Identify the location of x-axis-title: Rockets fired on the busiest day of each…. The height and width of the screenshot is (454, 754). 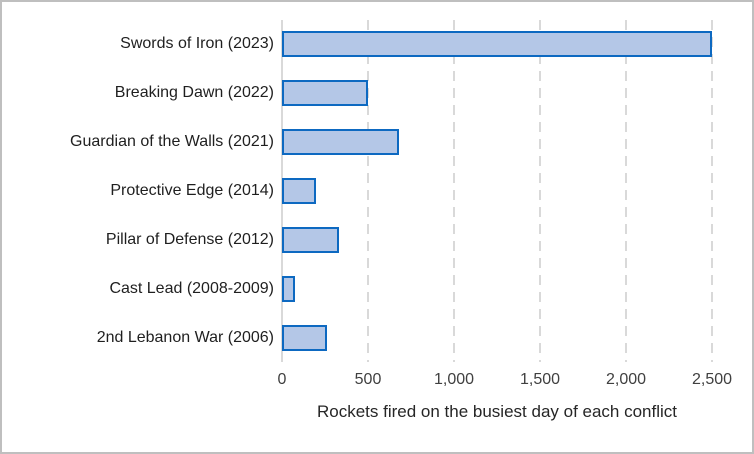
(497, 411).